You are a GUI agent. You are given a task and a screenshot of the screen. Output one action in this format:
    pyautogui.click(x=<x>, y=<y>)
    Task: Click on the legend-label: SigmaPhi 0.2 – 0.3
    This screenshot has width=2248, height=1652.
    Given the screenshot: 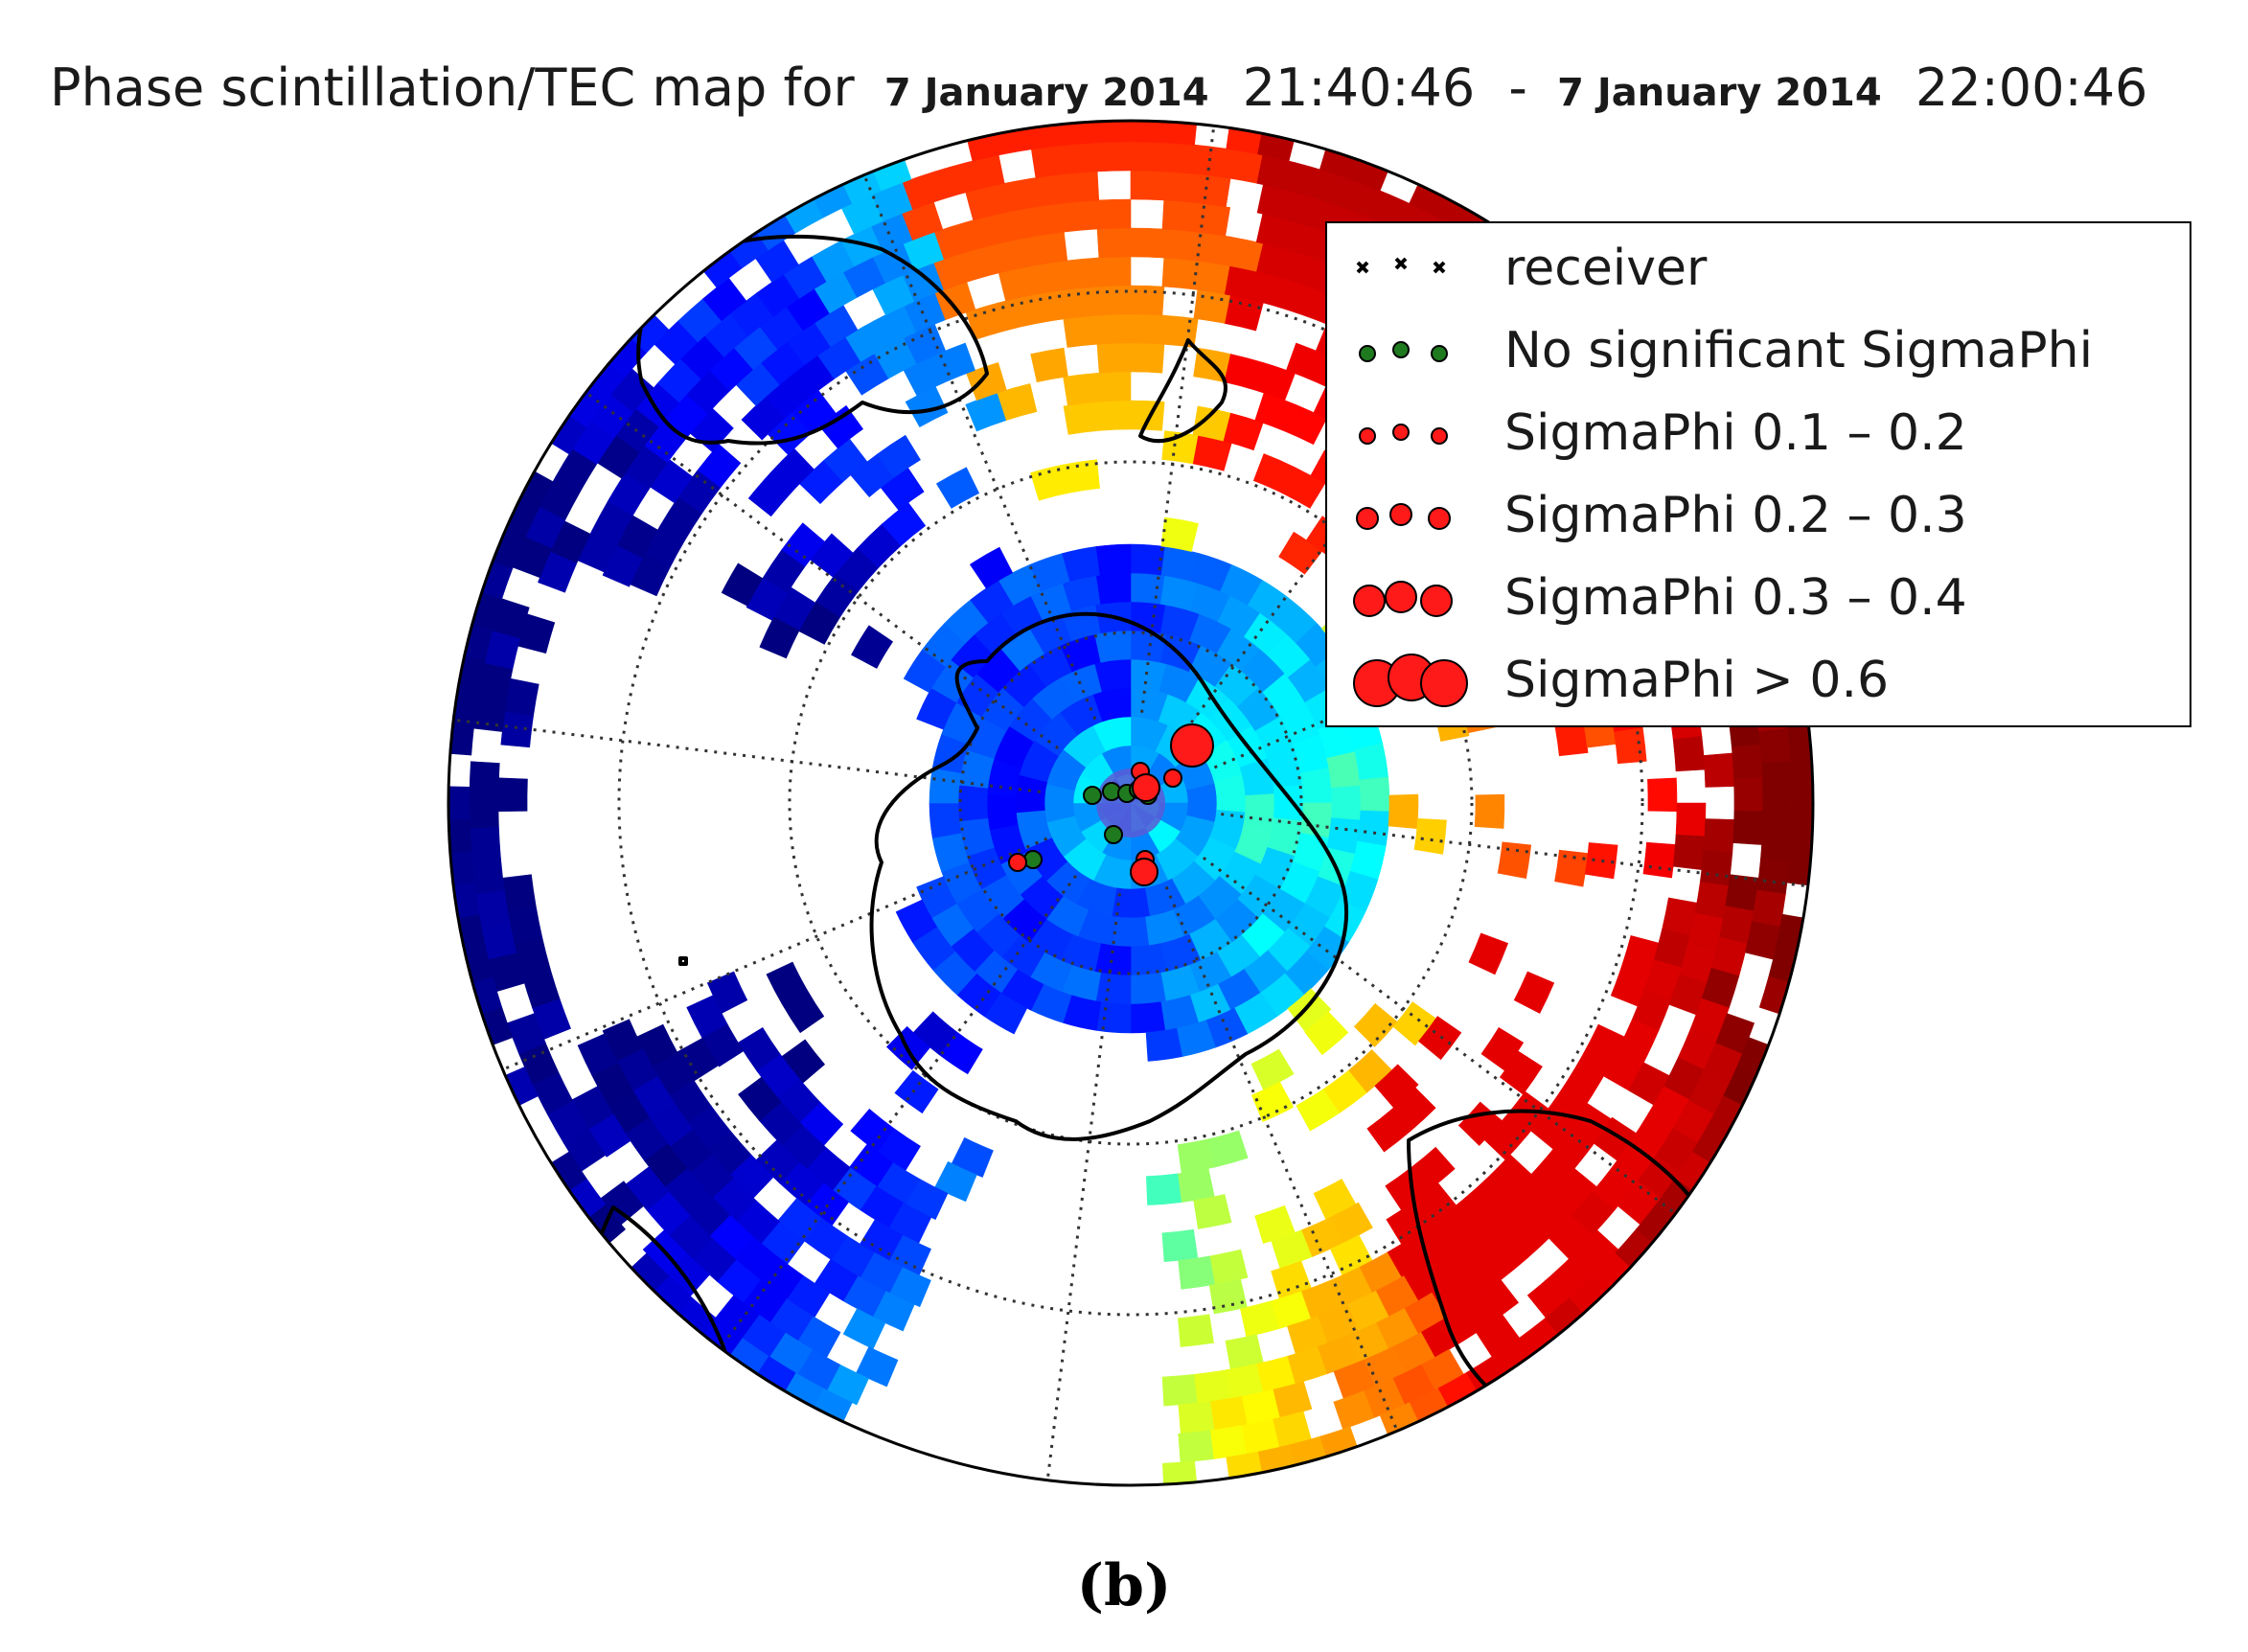 What is the action you would take?
    pyautogui.click(x=1735, y=515)
    